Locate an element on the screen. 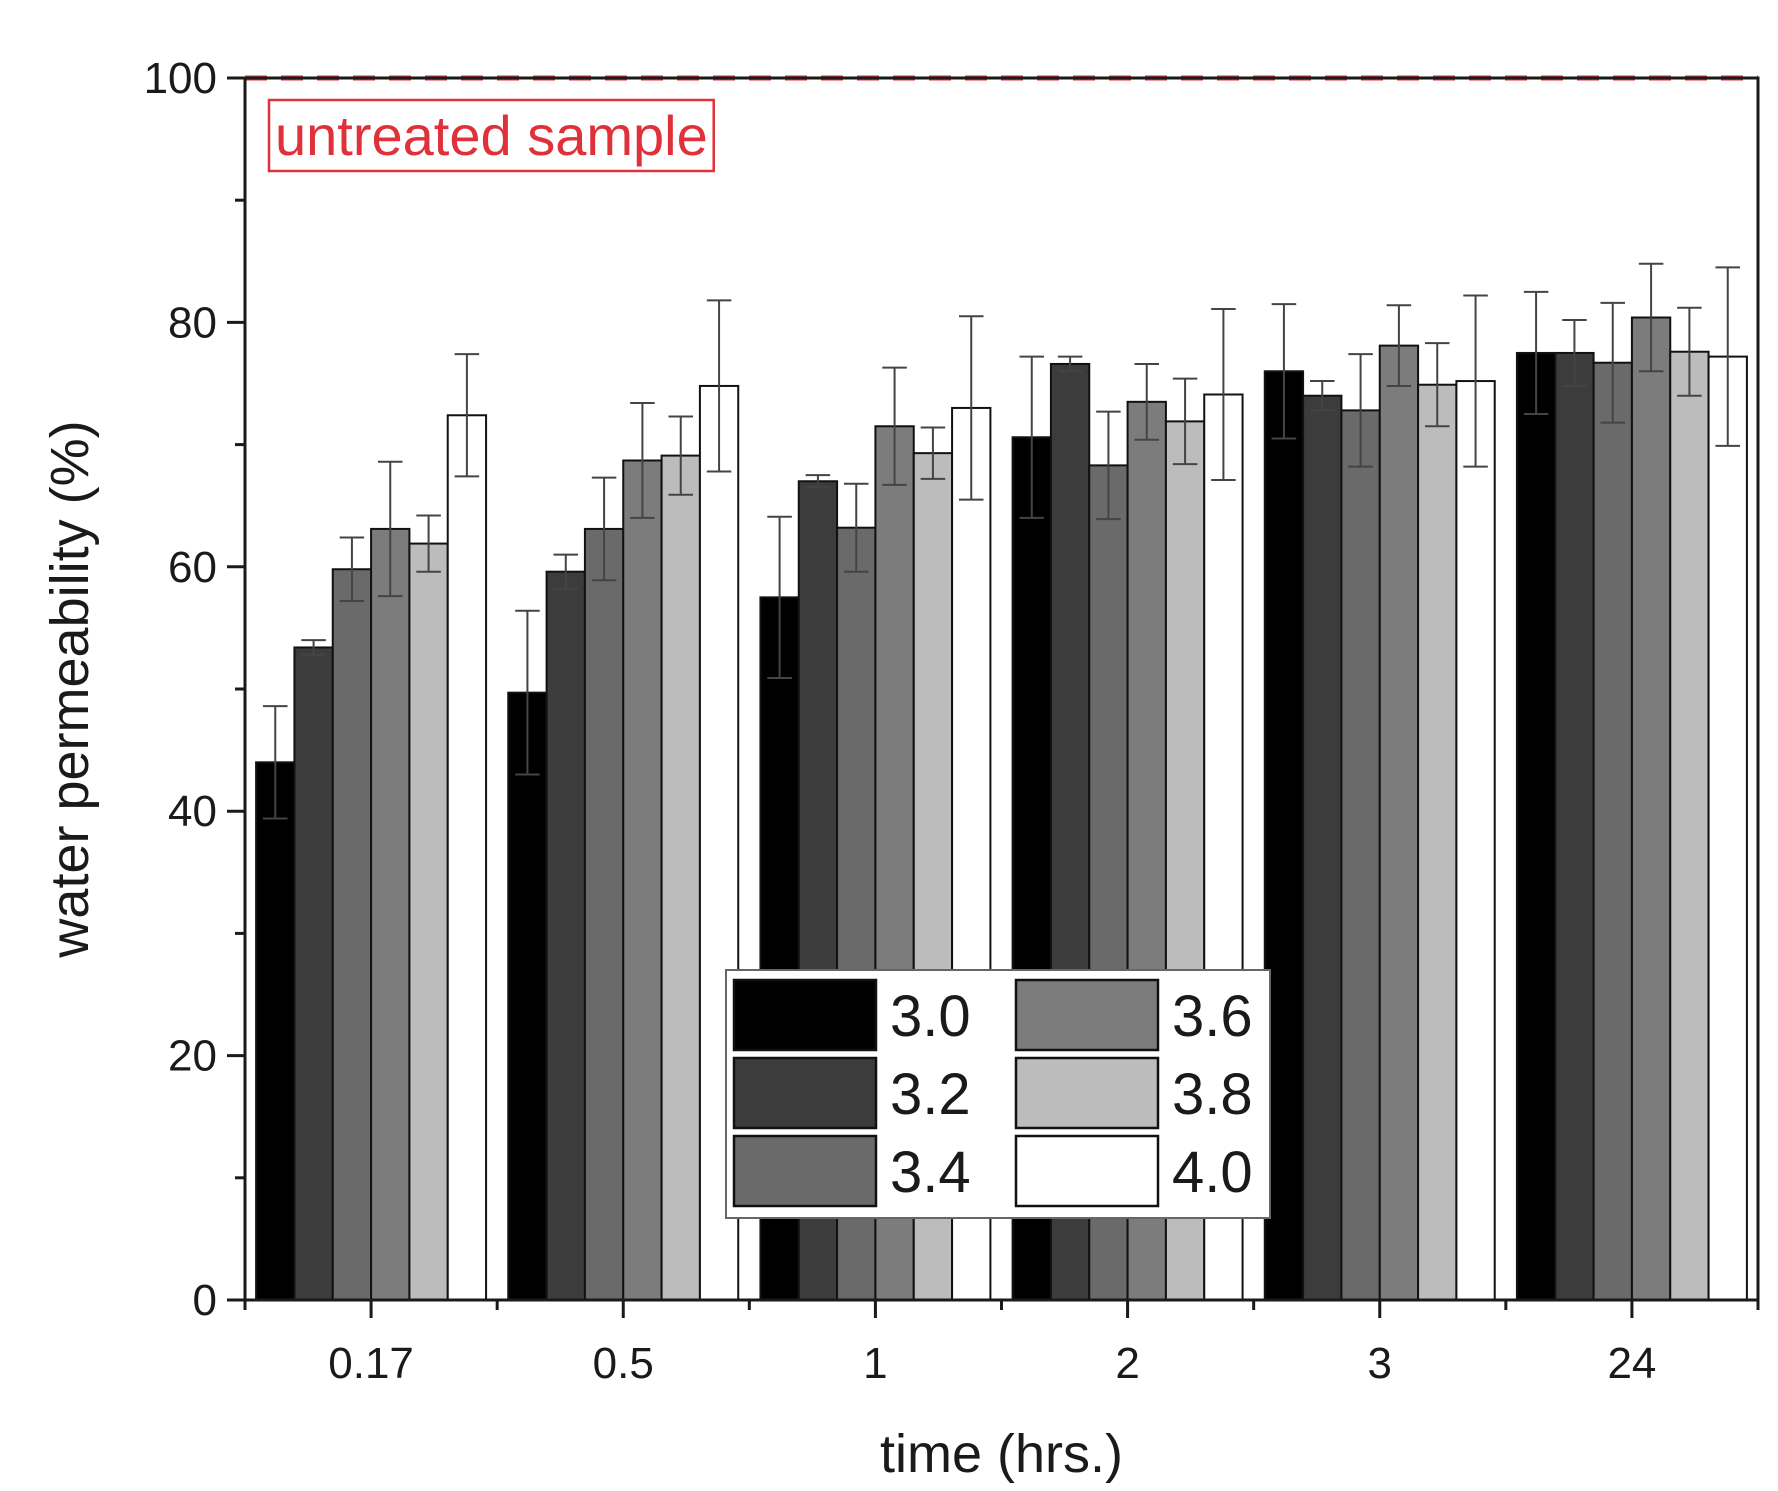 This screenshot has width=1778, height=1491. legend-label: 3.4 is located at coordinates (930, 1172).